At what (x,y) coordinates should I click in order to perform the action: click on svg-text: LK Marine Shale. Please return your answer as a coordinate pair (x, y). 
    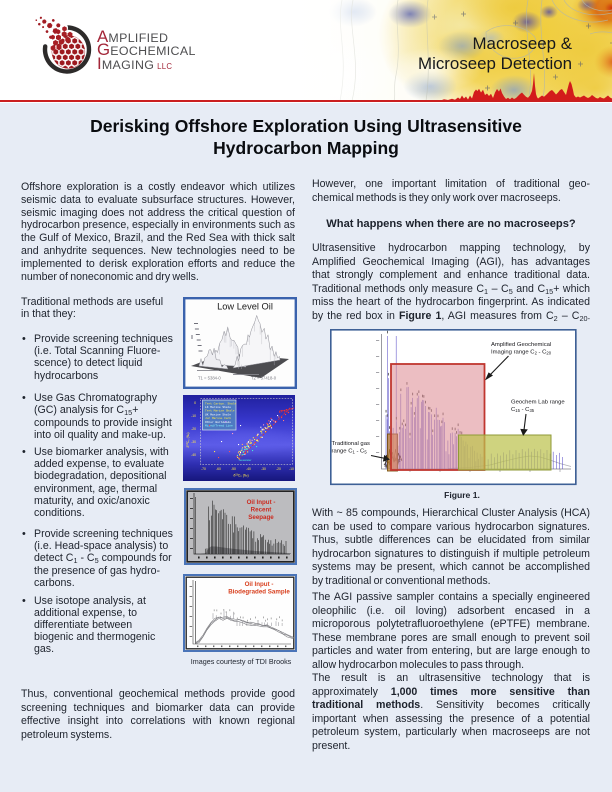
    Looking at the image, I should click on (218, 407).